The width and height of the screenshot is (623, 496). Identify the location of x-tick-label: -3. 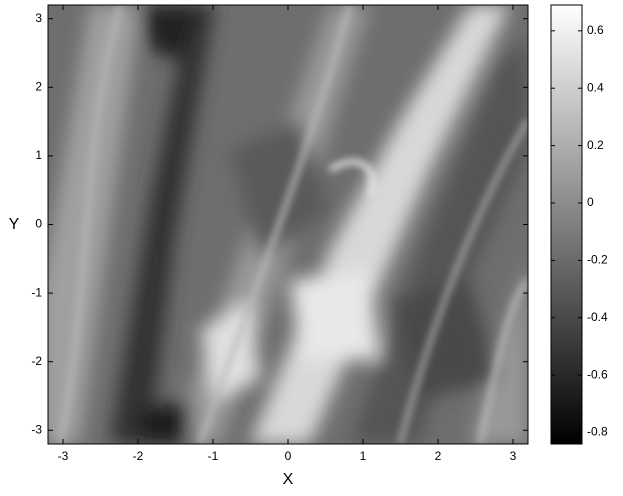
(63, 456).